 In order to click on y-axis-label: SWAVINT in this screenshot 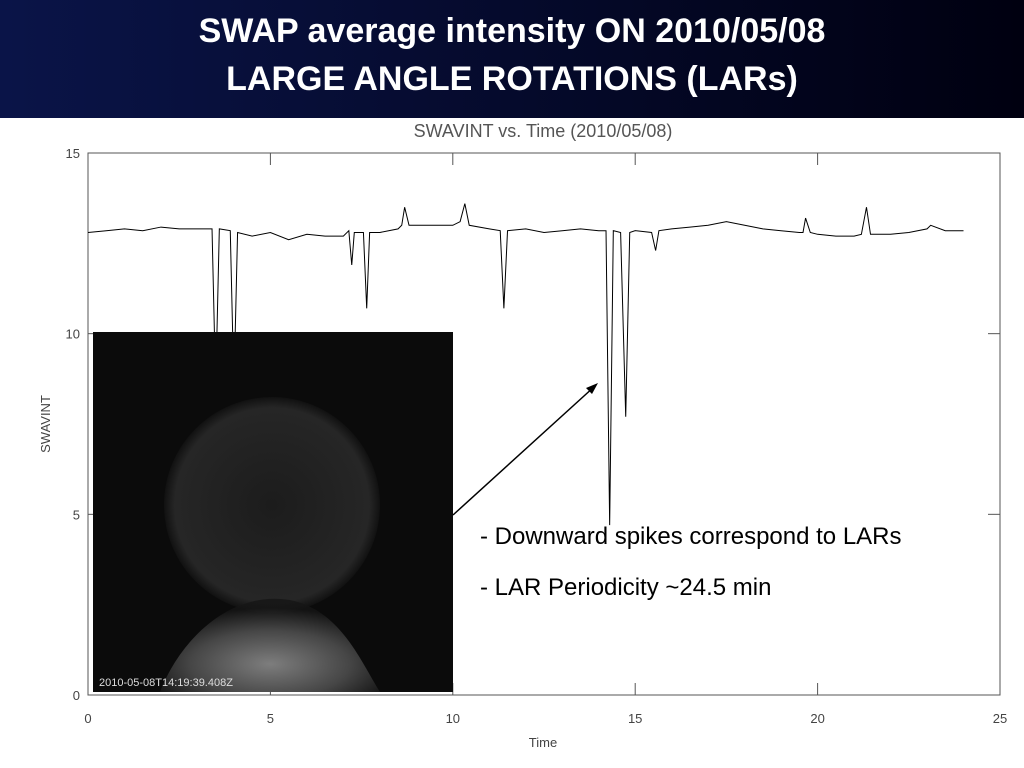, I will do `click(45, 424)`.